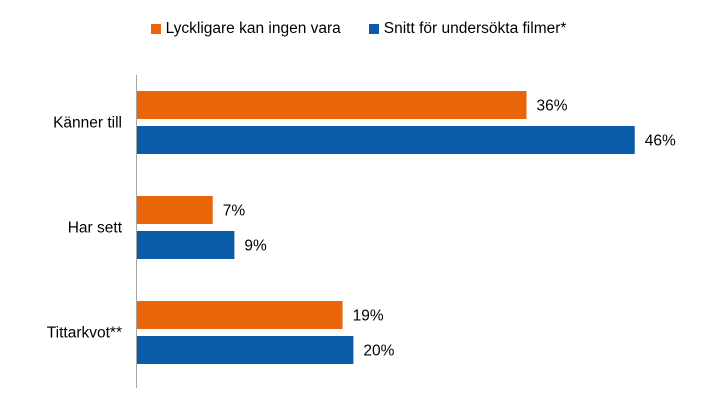  What do you see at coordinates (378, 351) in the screenshot?
I see `data-label: 20%` at bounding box center [378, 351].